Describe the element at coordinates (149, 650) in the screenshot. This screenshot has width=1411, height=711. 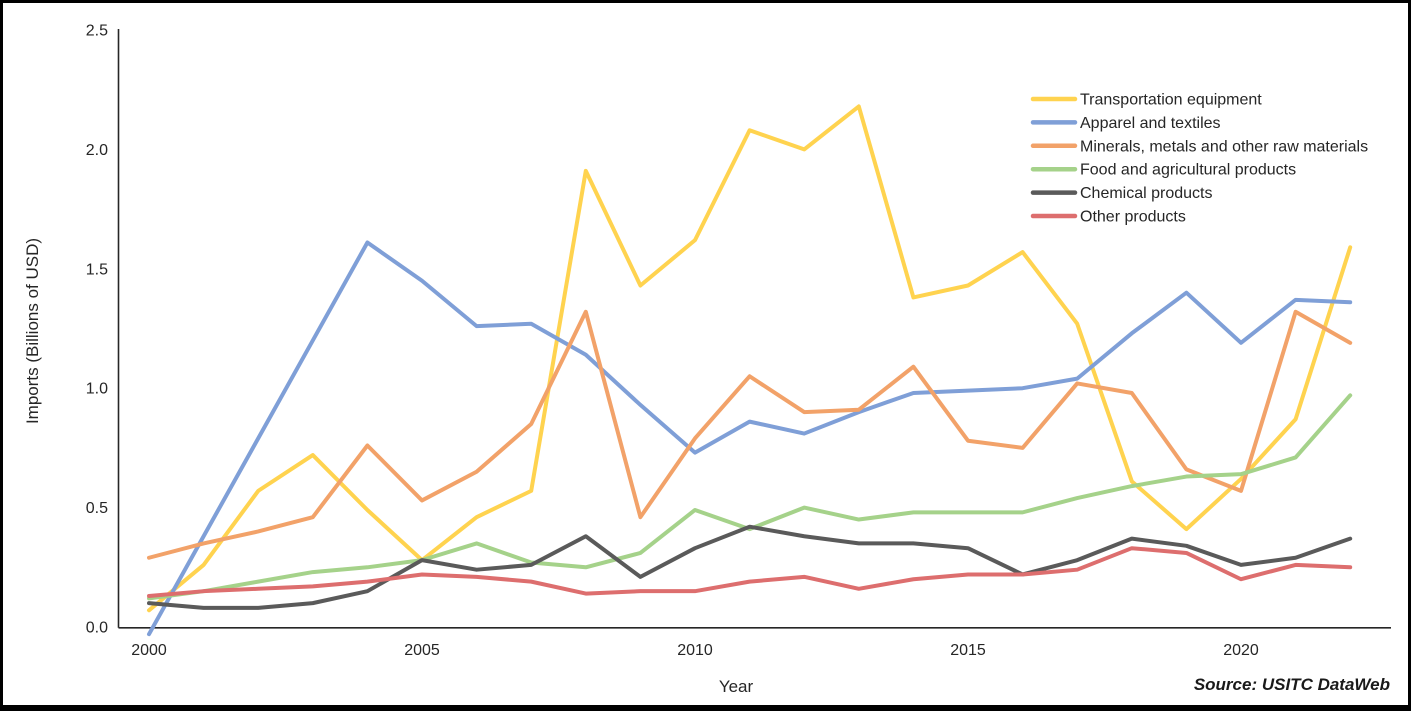
I see `x-tick-label: 2000` at that location.